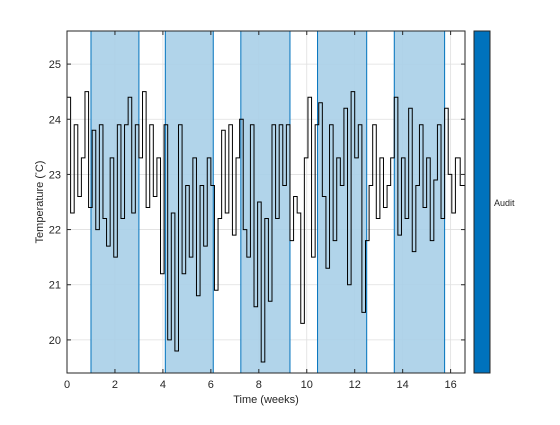 The height and width of the screenshot is (425, 560). Describe the element at coordinates (40, 209) in the screenshot. I see `y-axis-label-prefix: Temperature (` at that location.